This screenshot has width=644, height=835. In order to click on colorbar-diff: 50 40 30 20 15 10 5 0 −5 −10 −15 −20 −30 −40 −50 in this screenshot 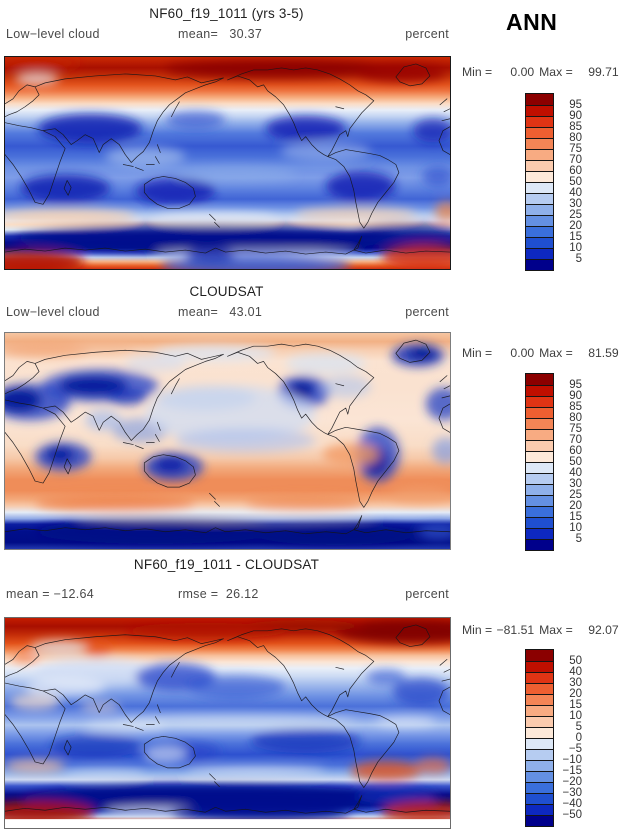, I will do `click(560, 738)`.